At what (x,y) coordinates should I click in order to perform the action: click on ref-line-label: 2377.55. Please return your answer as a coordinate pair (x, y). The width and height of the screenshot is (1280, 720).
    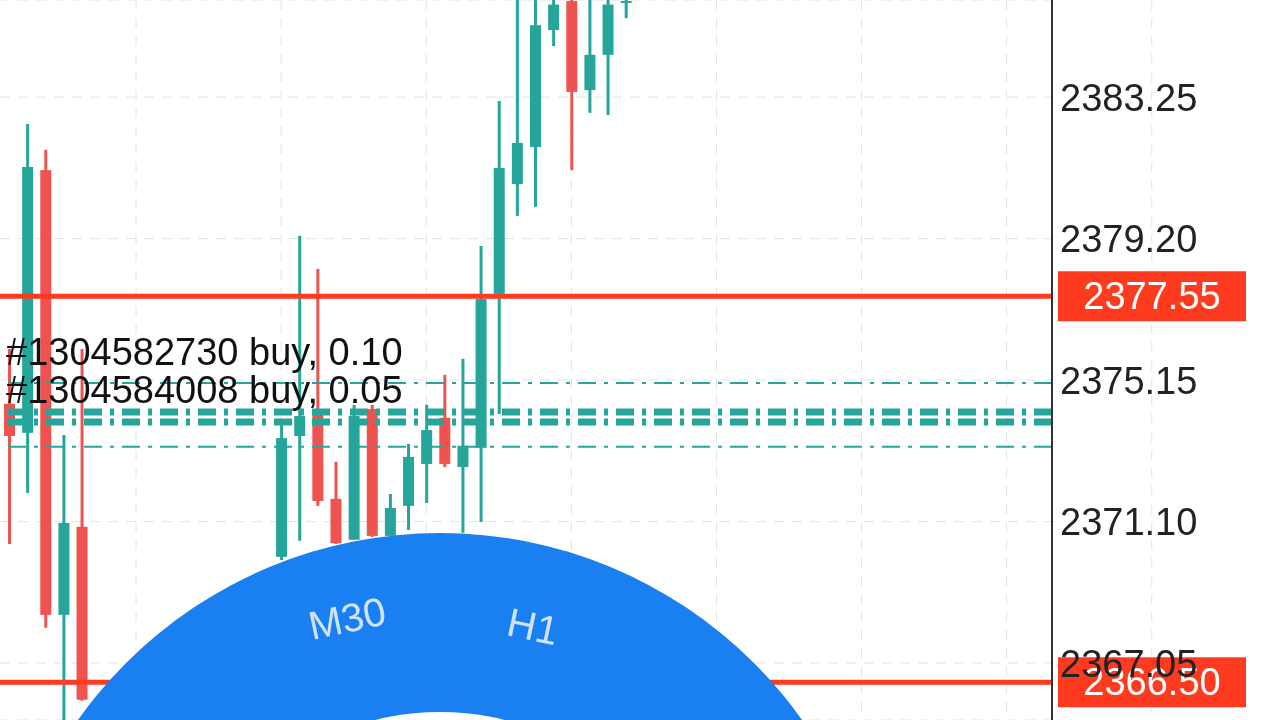
    Looking at the image, I should click on (1152, 296).